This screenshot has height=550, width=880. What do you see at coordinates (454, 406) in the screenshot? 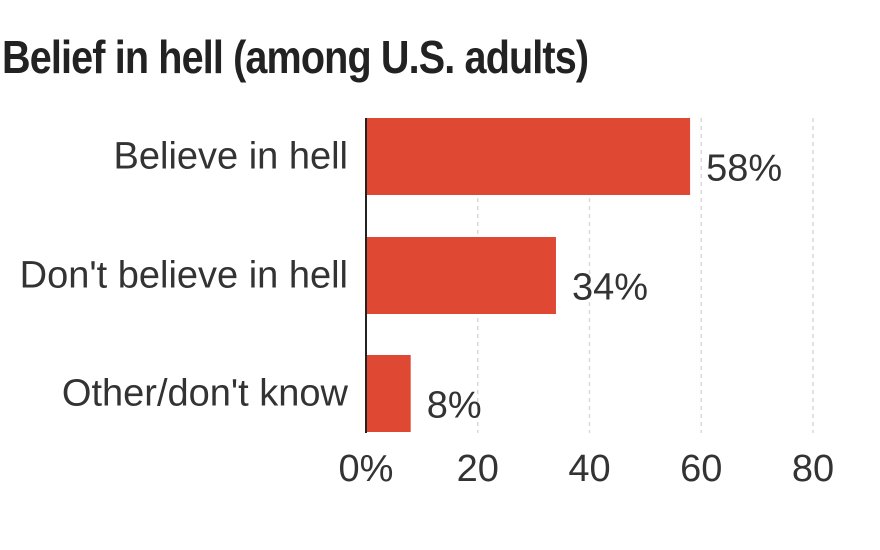
I see `value-label-3: 8%` at bounding box center [454, 406].